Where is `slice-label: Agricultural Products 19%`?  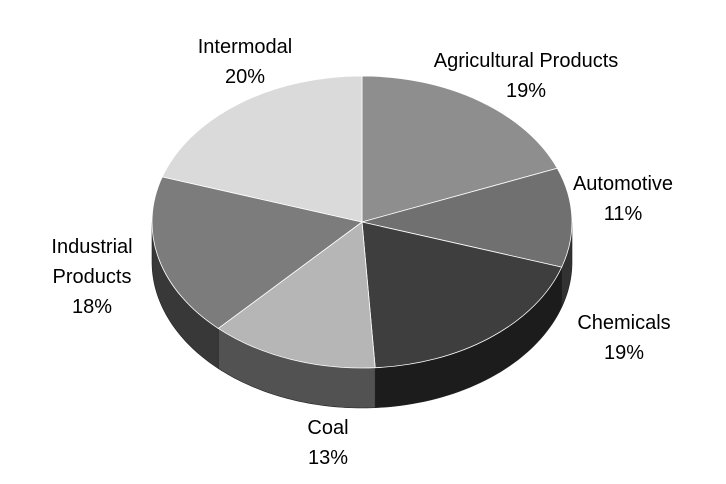 slice-label: Agricultural Products 19% is located at coordinates (526, 76).